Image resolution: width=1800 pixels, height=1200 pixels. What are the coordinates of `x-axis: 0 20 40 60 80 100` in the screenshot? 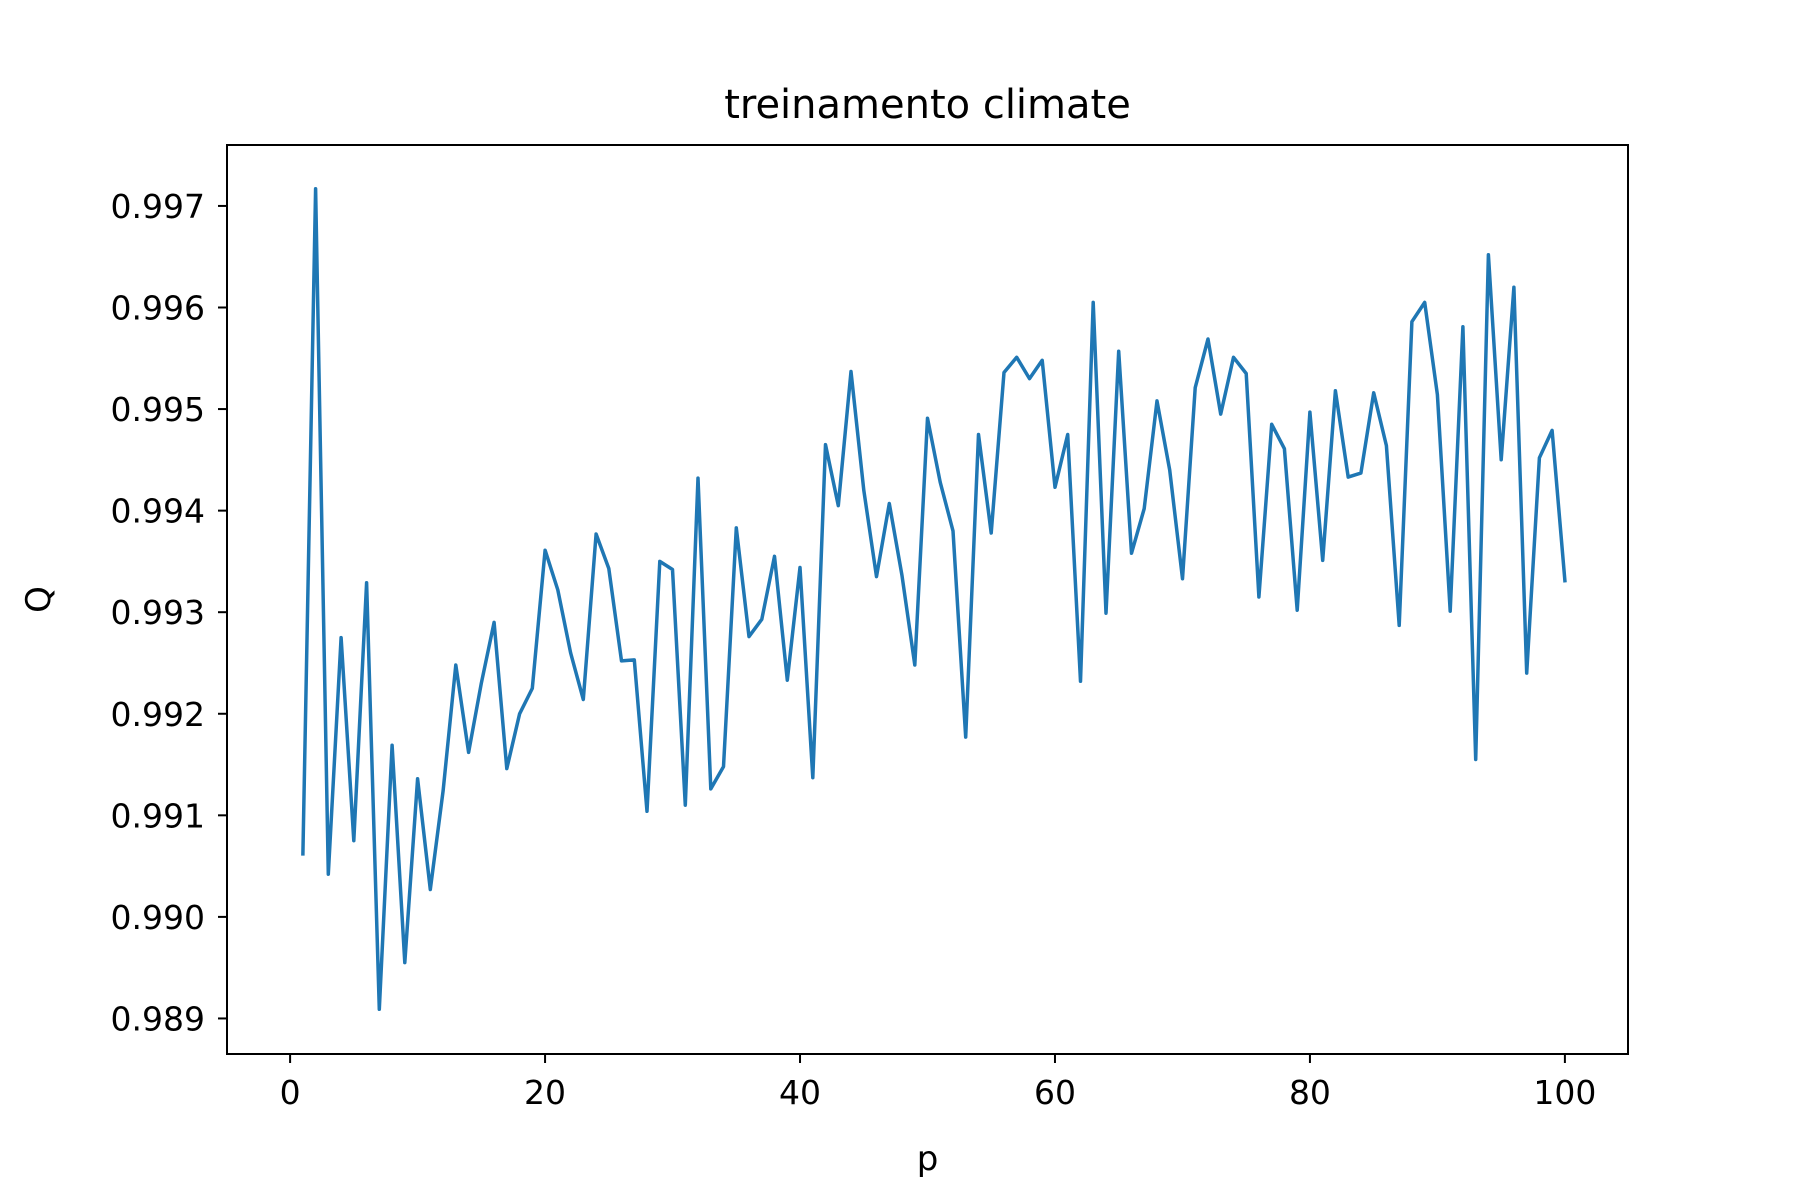 It's located at (938, 1083).